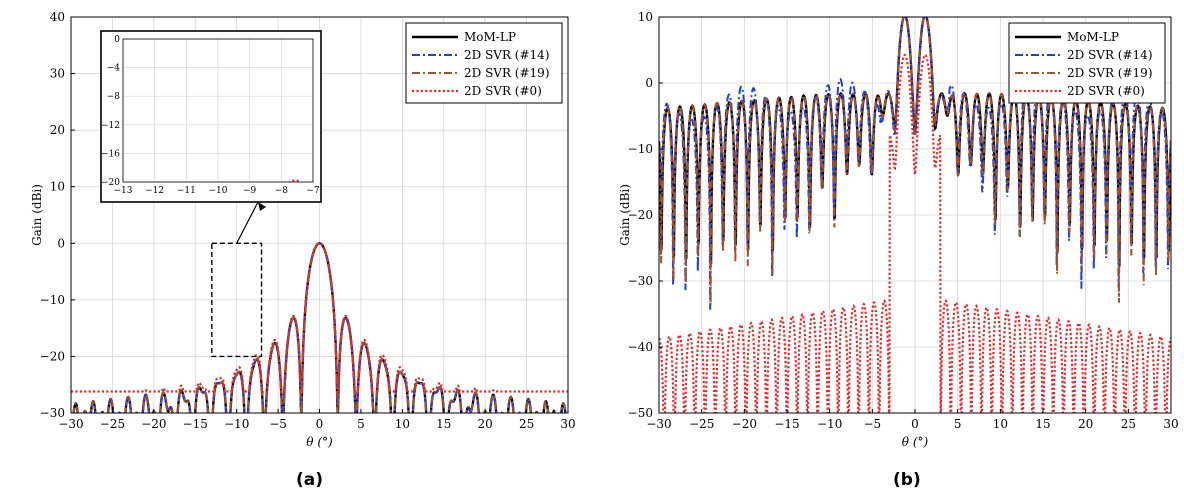 This screenshot has width=1184, height=499. I want to click on zoom-arrow-head, so click(262, 206).